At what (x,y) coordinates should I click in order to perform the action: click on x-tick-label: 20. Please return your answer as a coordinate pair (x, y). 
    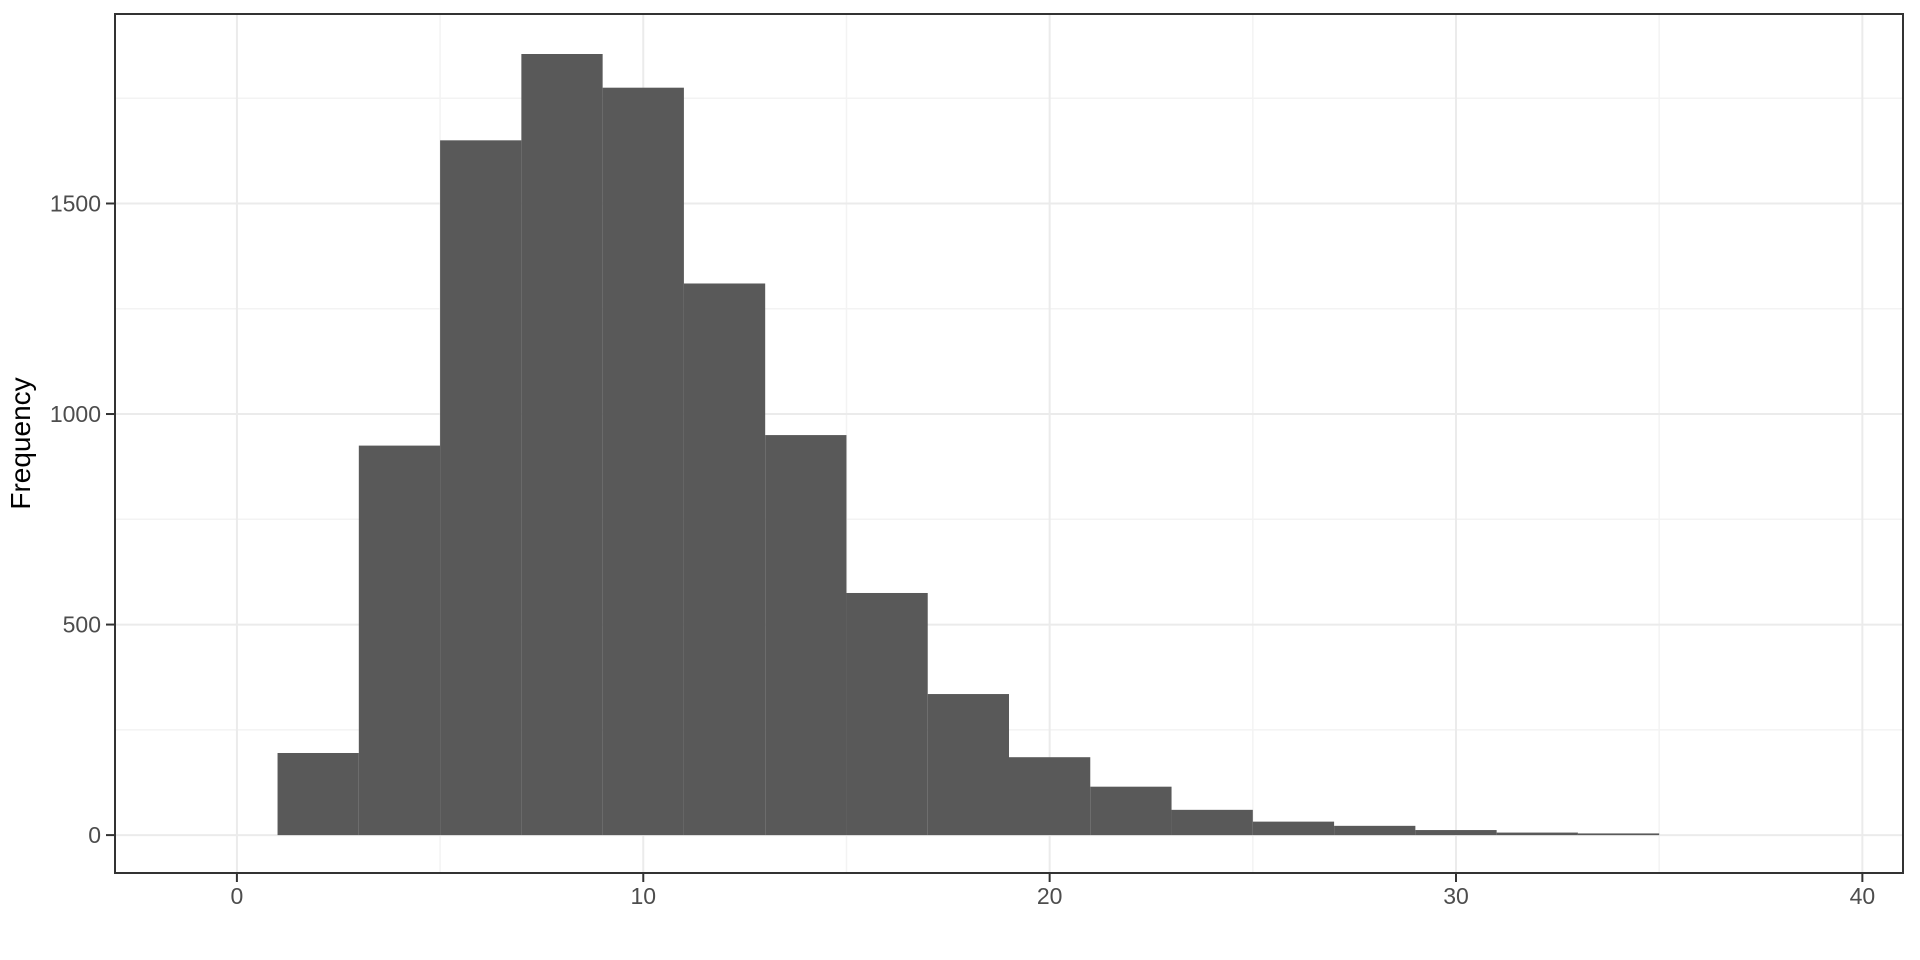
    Looking at the image, I should click on (1050, 896).